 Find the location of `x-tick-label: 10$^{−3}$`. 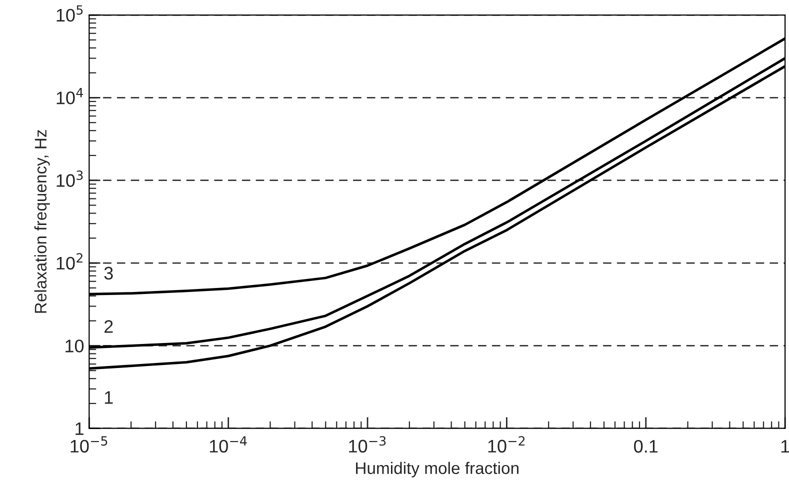

x-tick-label: 10$^{−3}$ is located at coordinates (367, 444).